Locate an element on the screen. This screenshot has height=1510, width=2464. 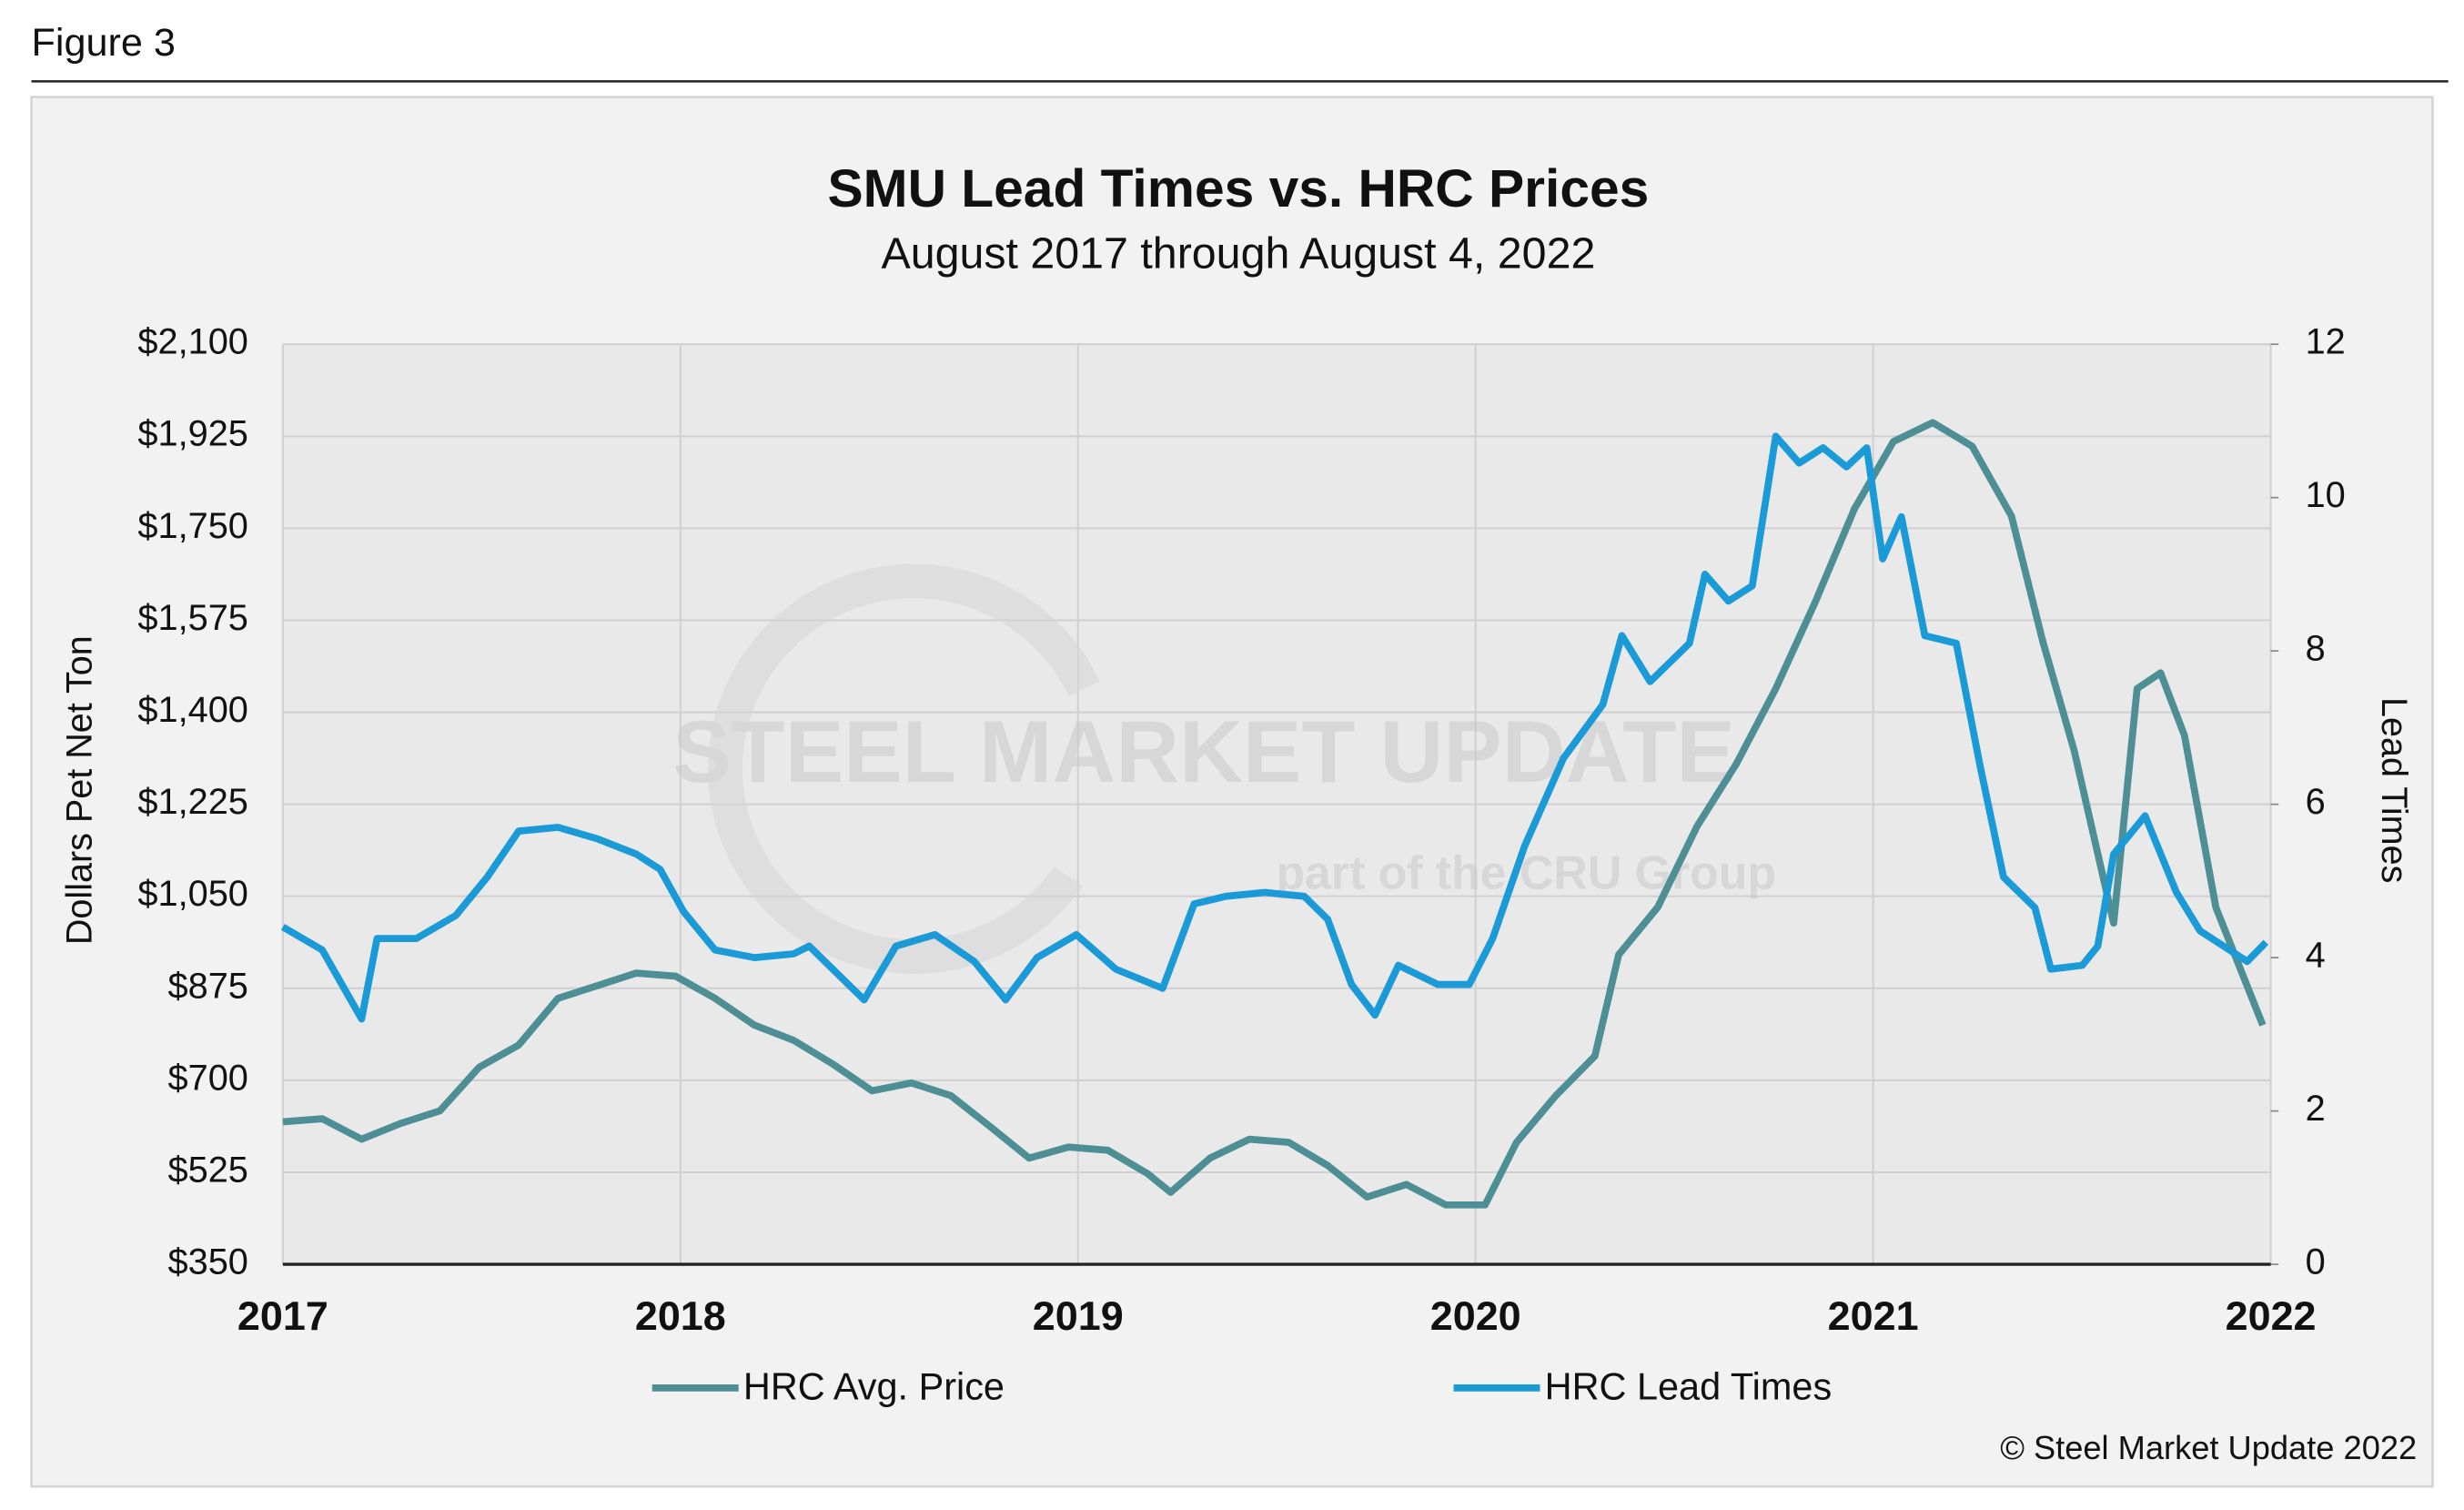
y2-tick-label: 6 is located at coordinates (2316, 802).